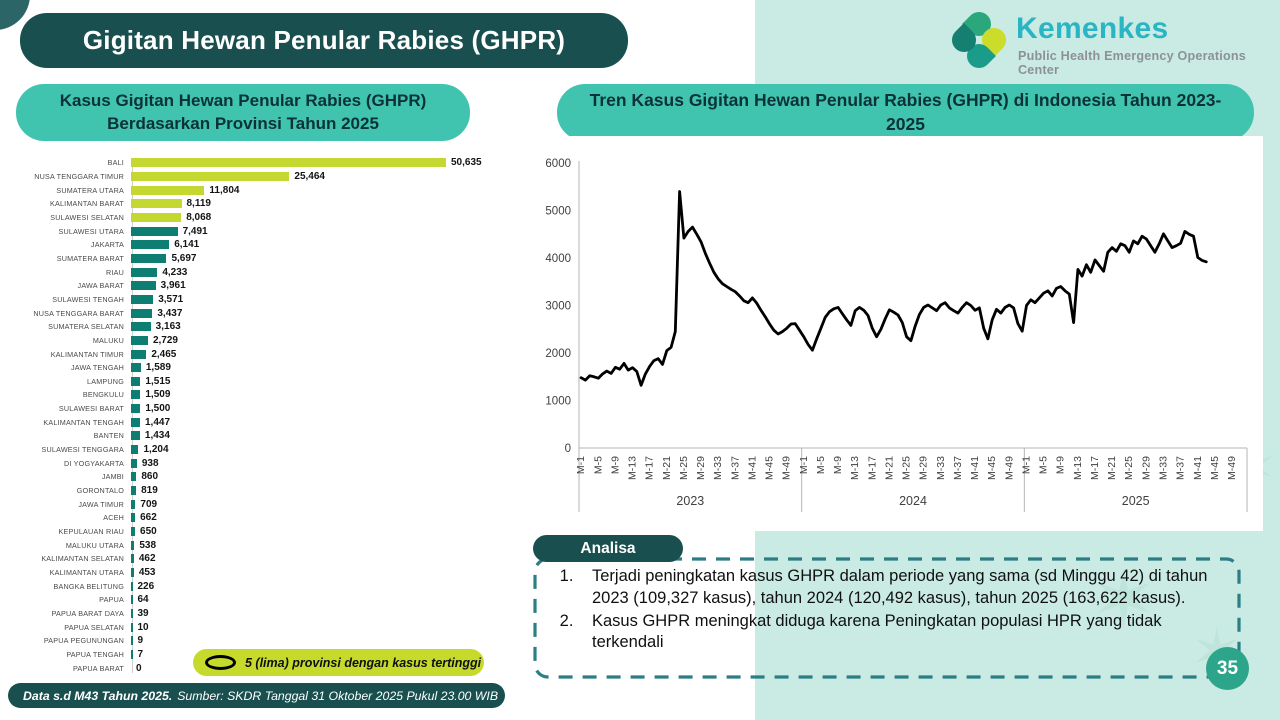 The width and height of the screenshot is (1280, 720). I want to click on y-axis-tick-label: 2000, so click(558, 354).